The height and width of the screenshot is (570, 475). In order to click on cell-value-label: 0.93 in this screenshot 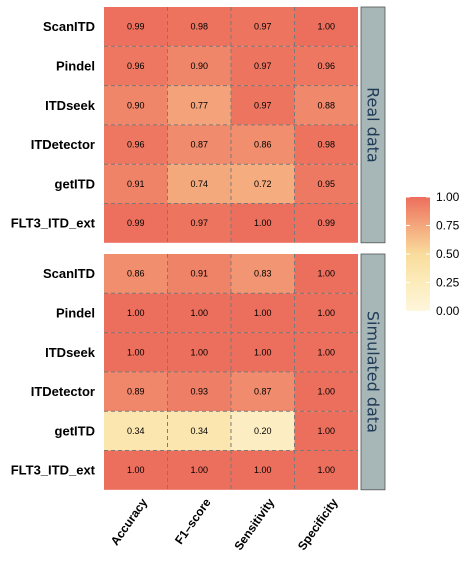, I will do `click(199, 392)`.